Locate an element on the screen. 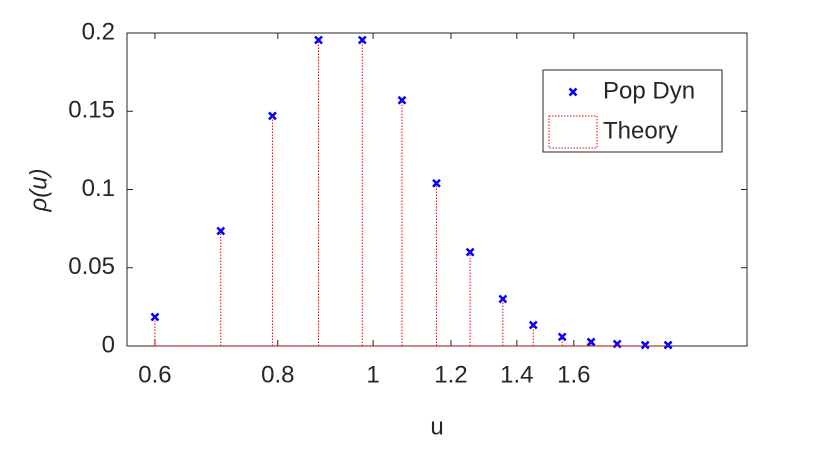 This screenshot has width=825, height=451. x-tick-label: 0.8 is located at coordinates (277, 374).